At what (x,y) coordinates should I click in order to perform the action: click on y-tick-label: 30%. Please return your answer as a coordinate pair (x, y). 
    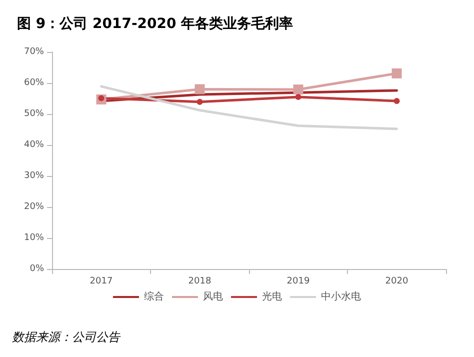
    Looking at the image, I should click on (34, 176).